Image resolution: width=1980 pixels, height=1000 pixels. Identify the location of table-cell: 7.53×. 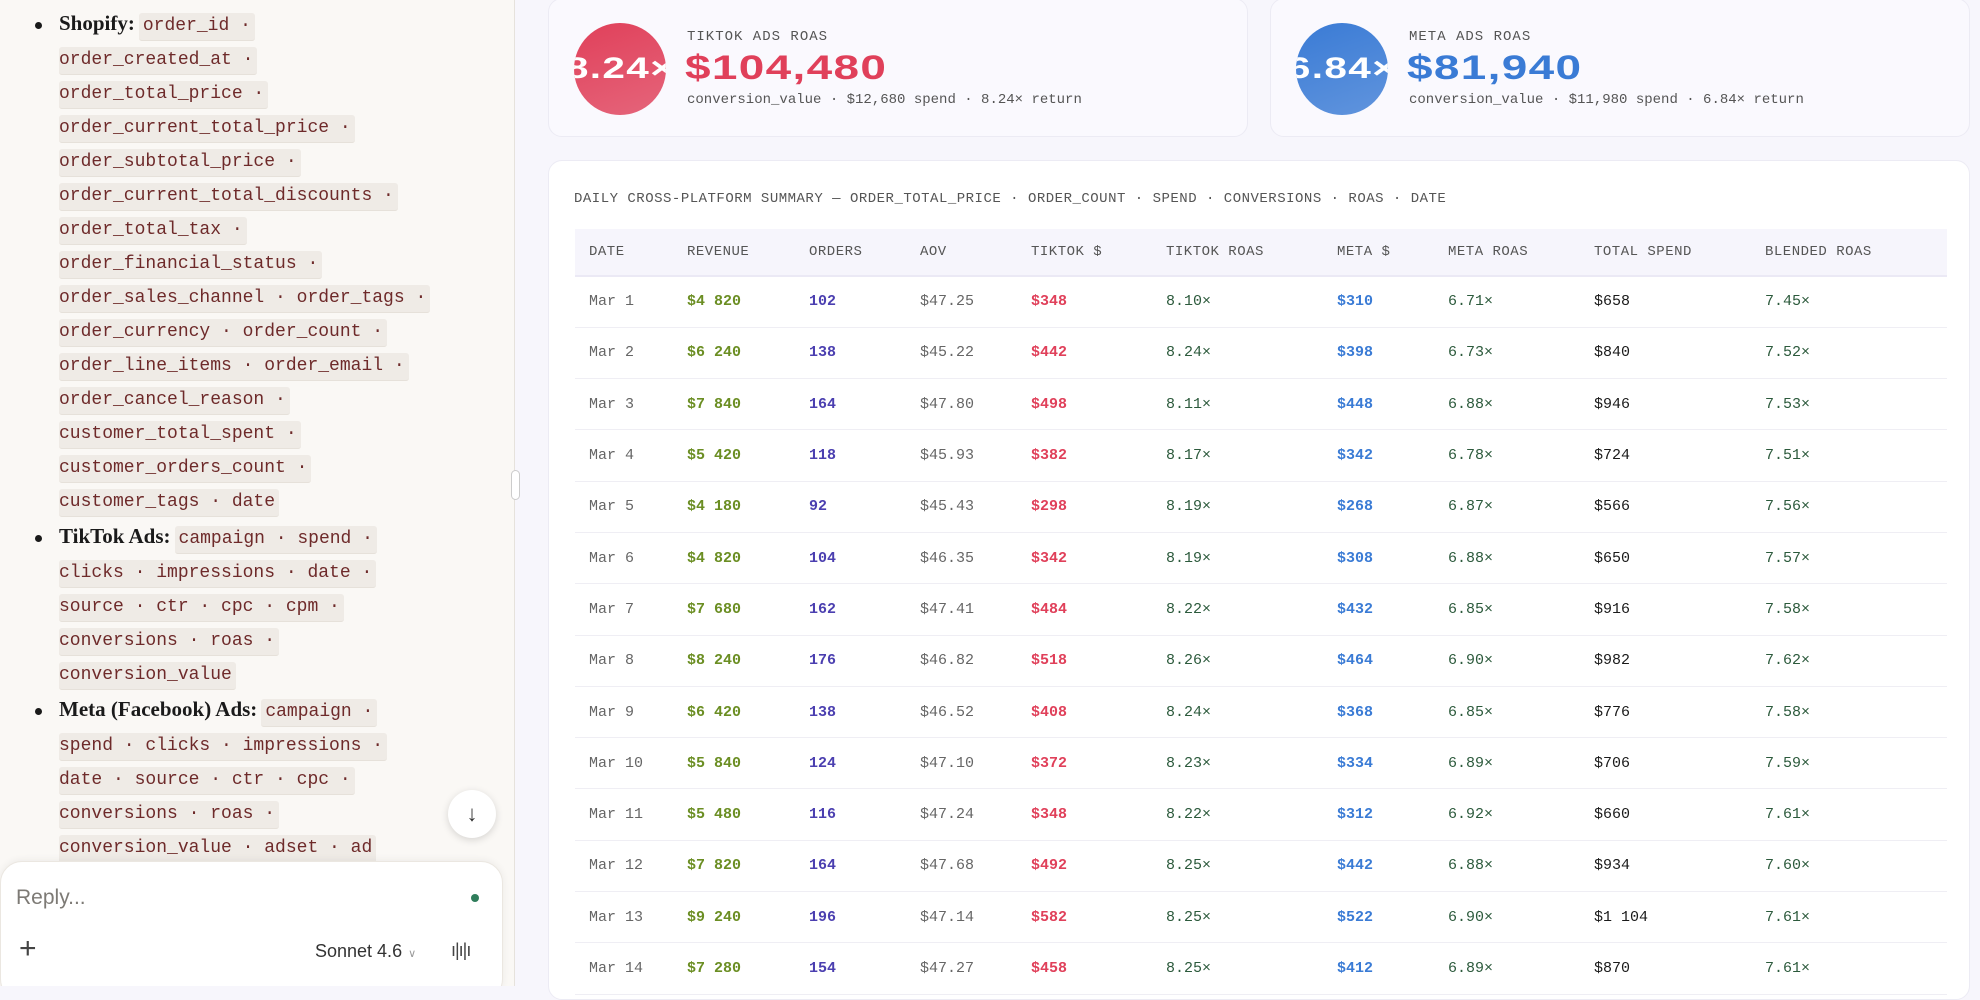
(1856, 404).